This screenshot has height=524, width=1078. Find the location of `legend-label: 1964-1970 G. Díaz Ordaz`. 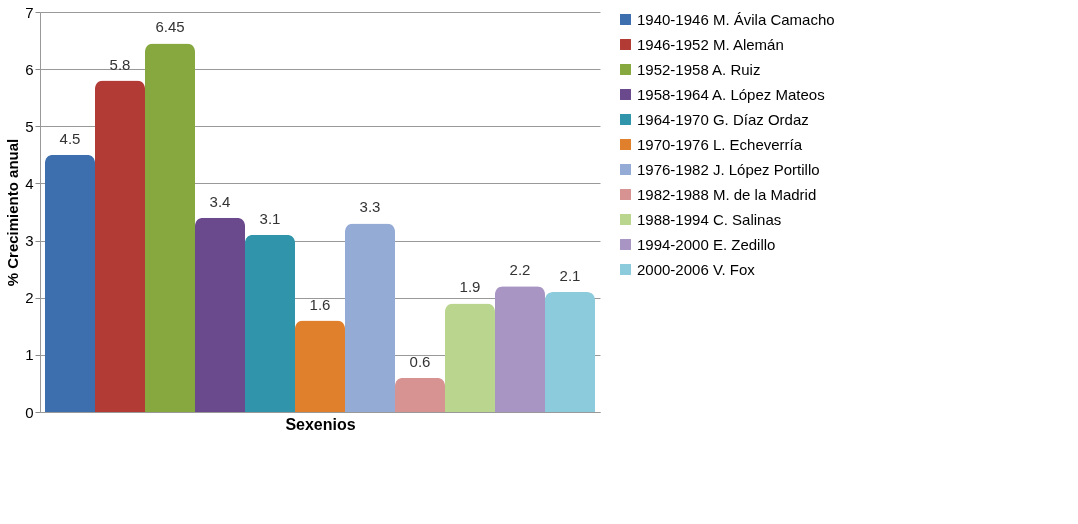

legend-label: 1964-1970 G. Díaz Ordaz is located at coordinates (723, 119).